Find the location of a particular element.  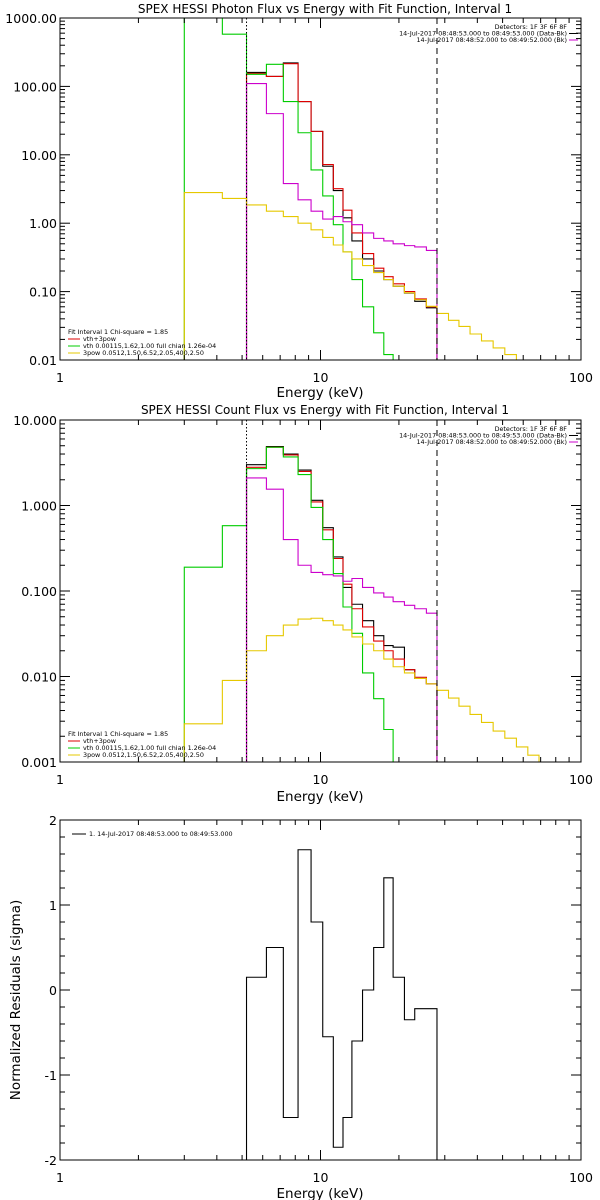

y-tick-label: 1 is located at coordinates (53, 905).